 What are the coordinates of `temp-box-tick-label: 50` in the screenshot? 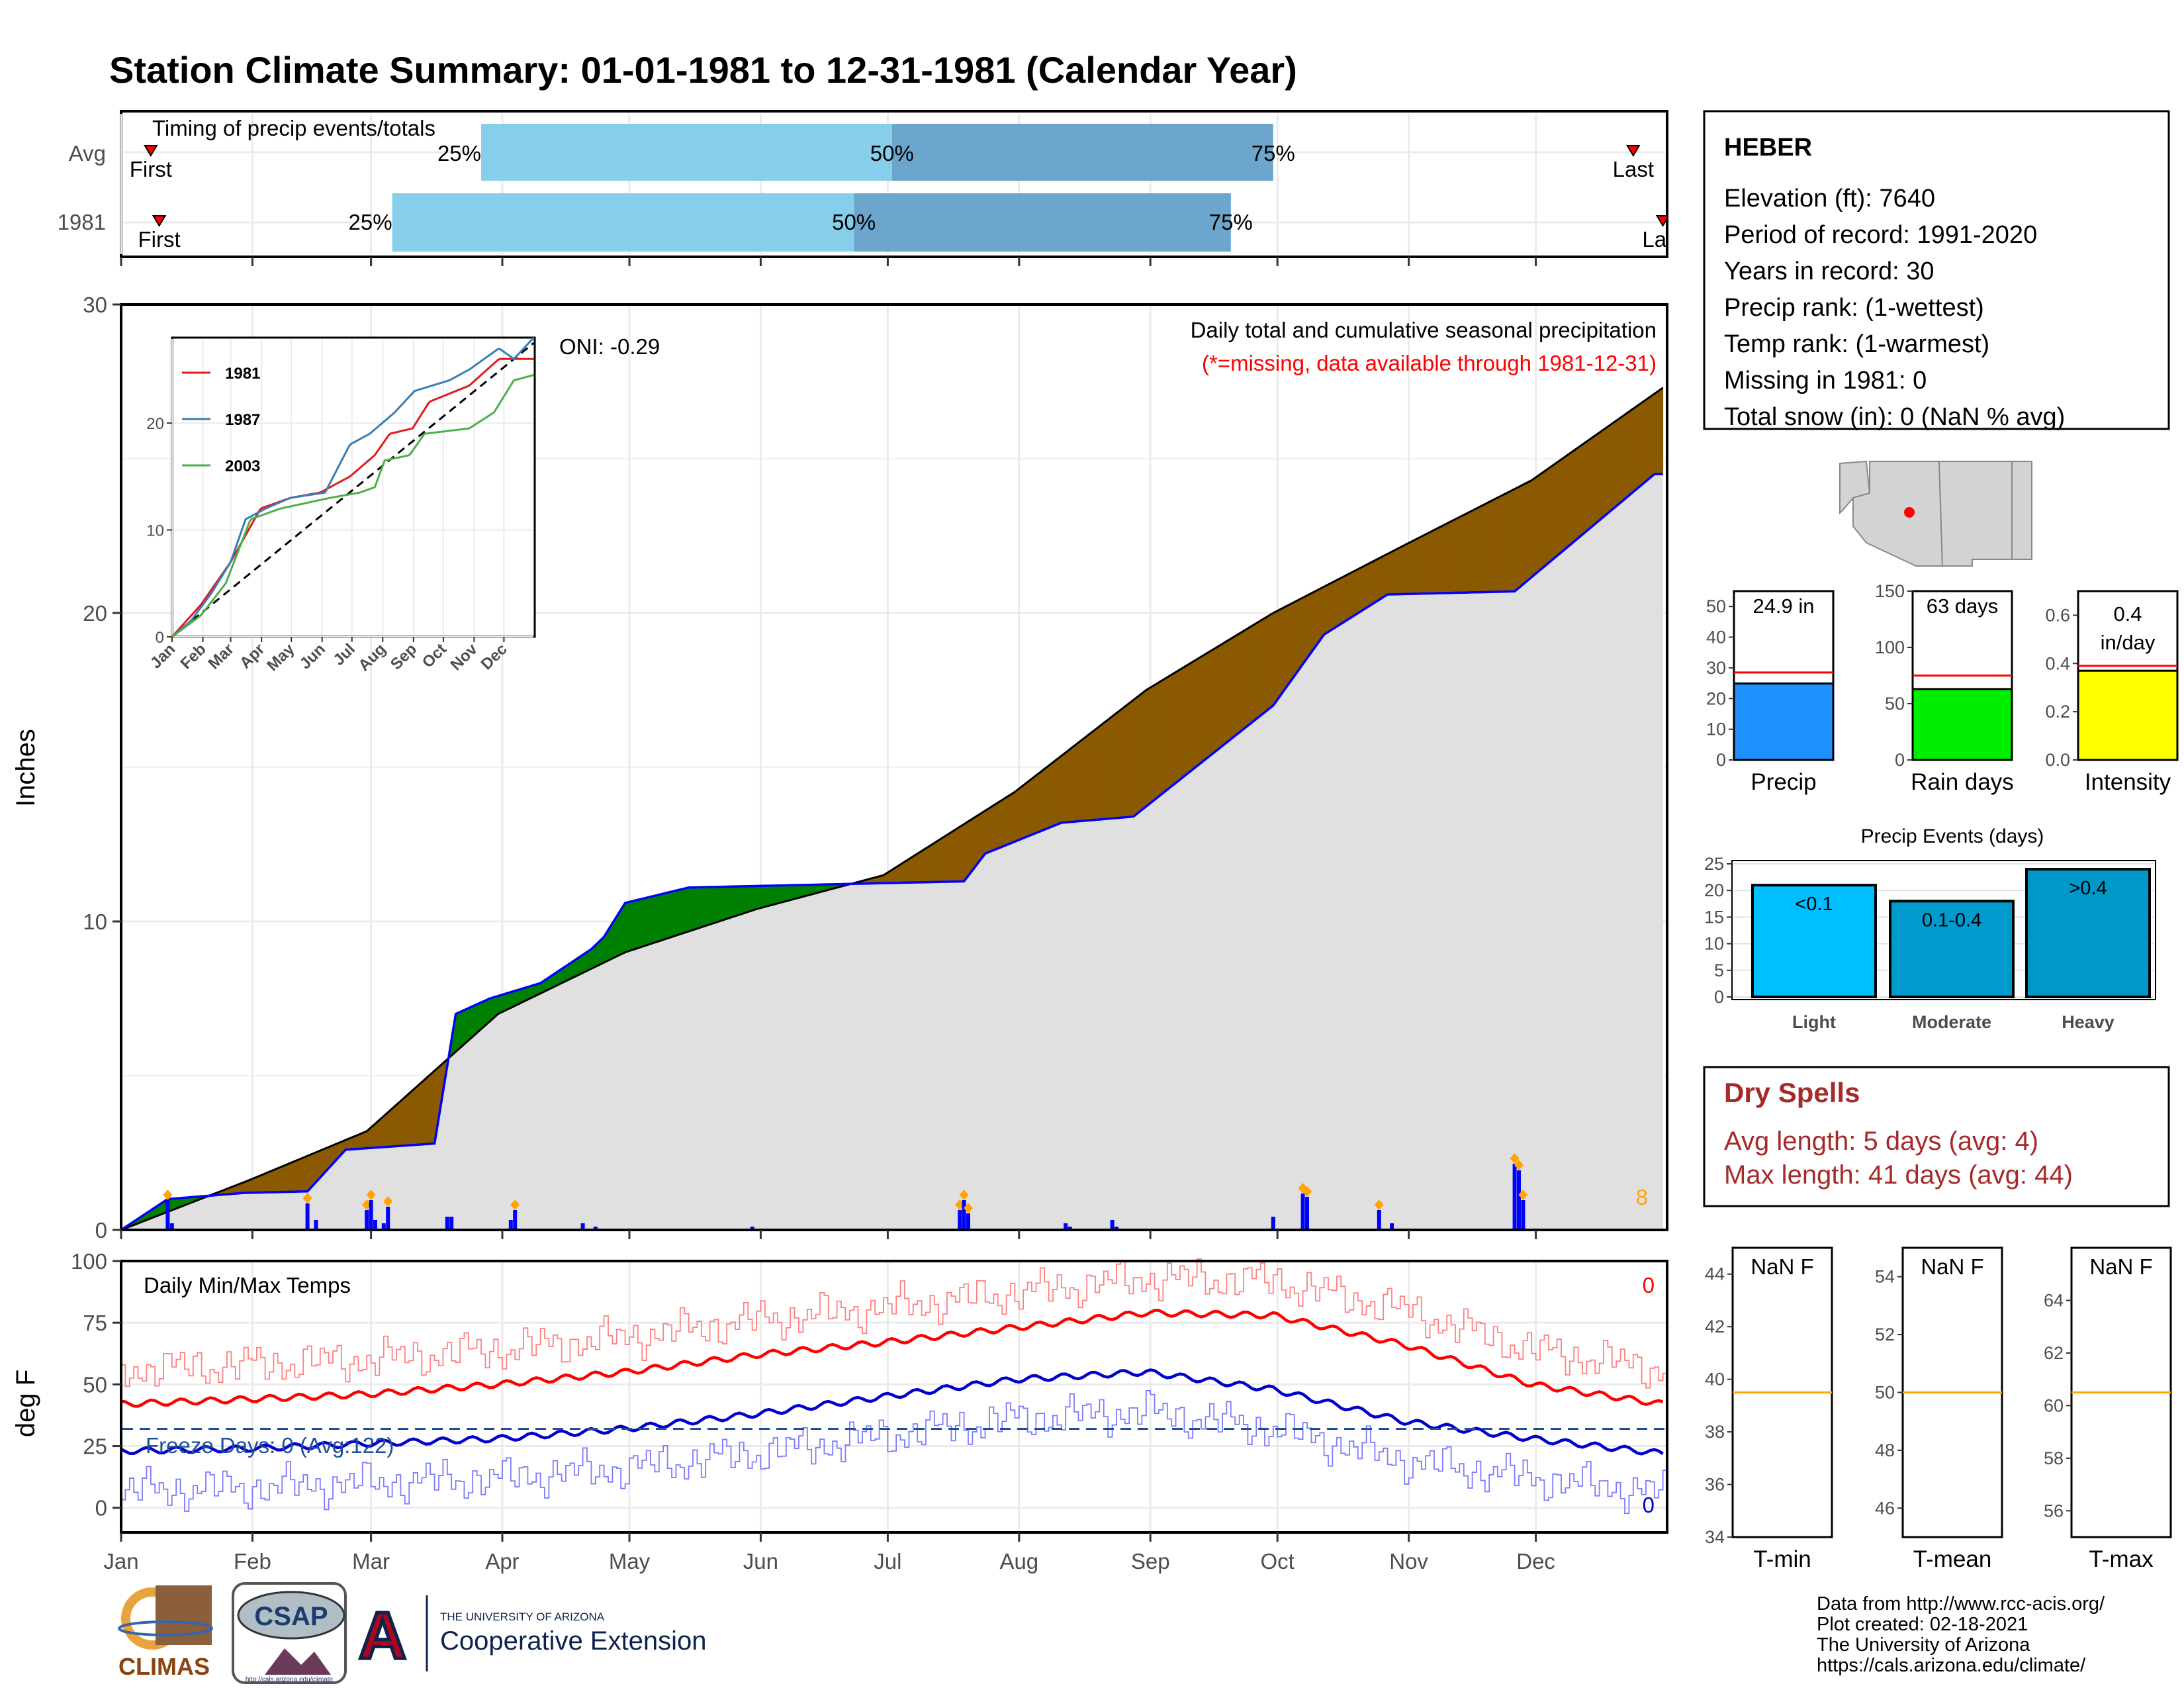 It's located at (1885, 1393).